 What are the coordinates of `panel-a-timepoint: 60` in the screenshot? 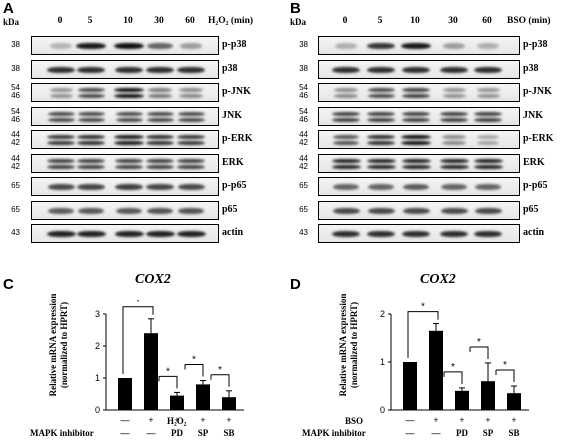 It's located at (190, 21).